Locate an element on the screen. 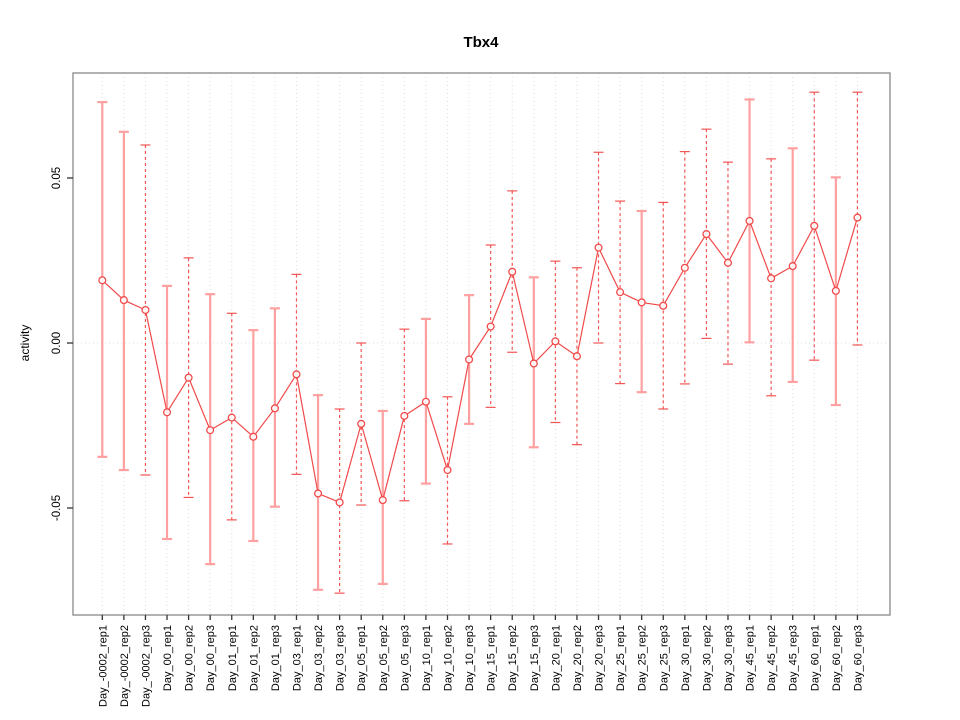 The height and width of the screenshot is (720, 960). x-tick-label: Day_03_rep2 is located at coordinates (319, 658).